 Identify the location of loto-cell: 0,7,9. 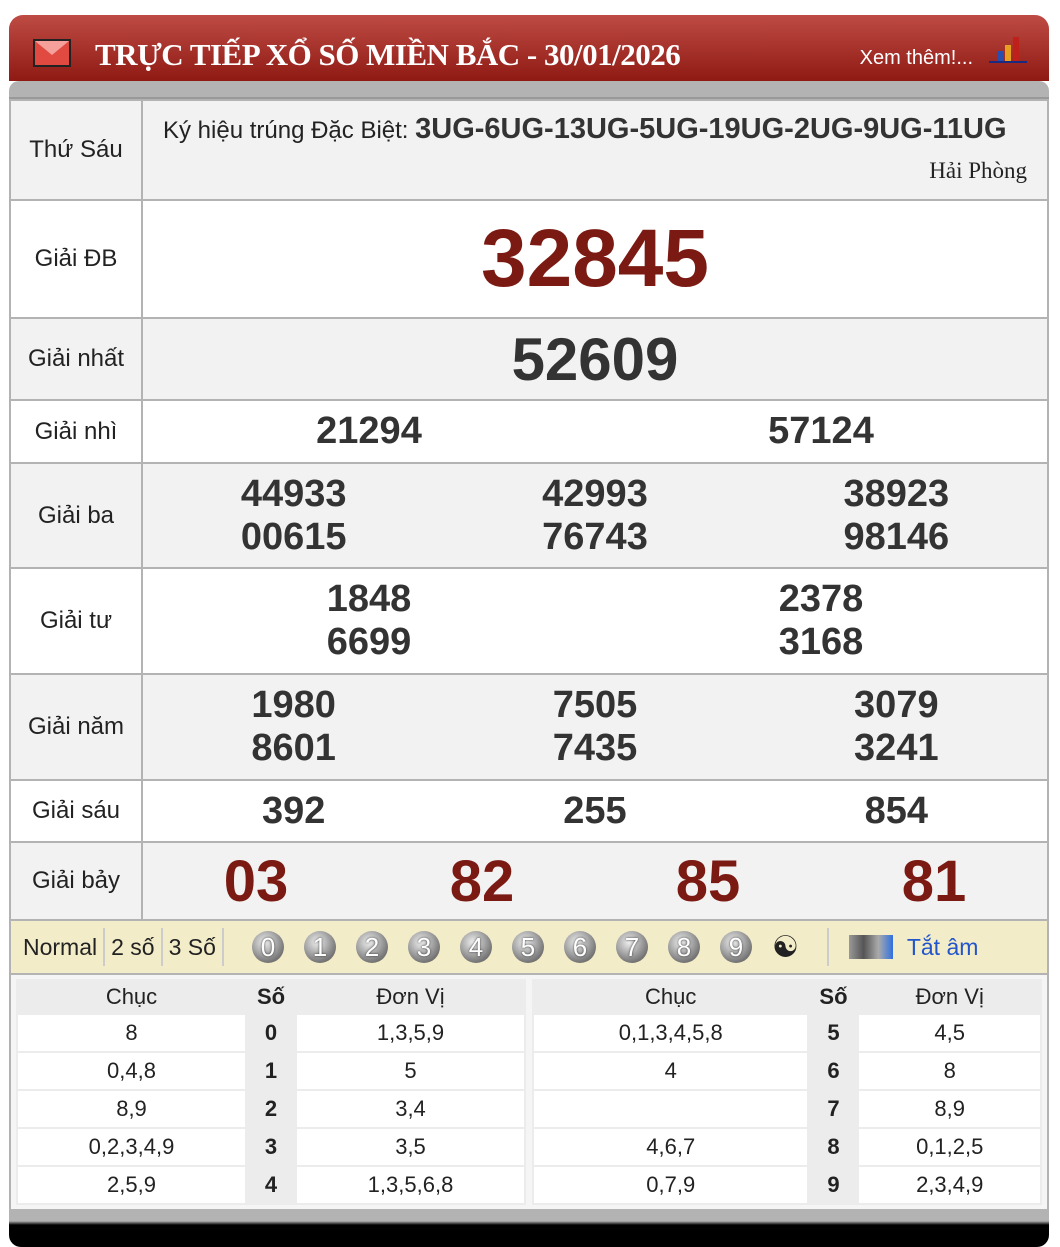
(670, 1185).